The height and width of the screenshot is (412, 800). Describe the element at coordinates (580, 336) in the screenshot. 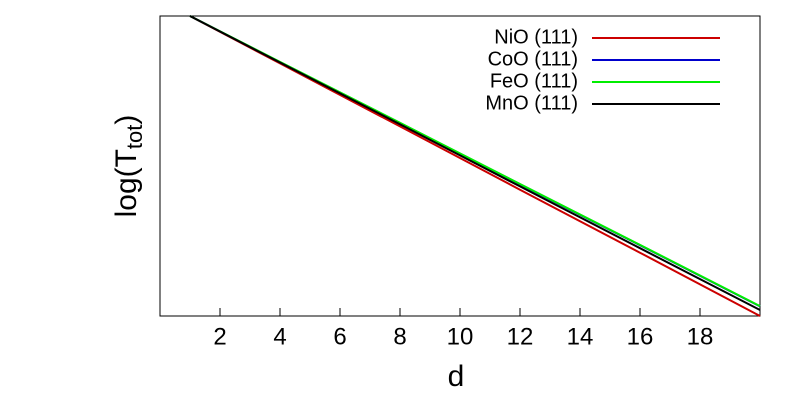

I see `x-tick-label: 14` at that location.